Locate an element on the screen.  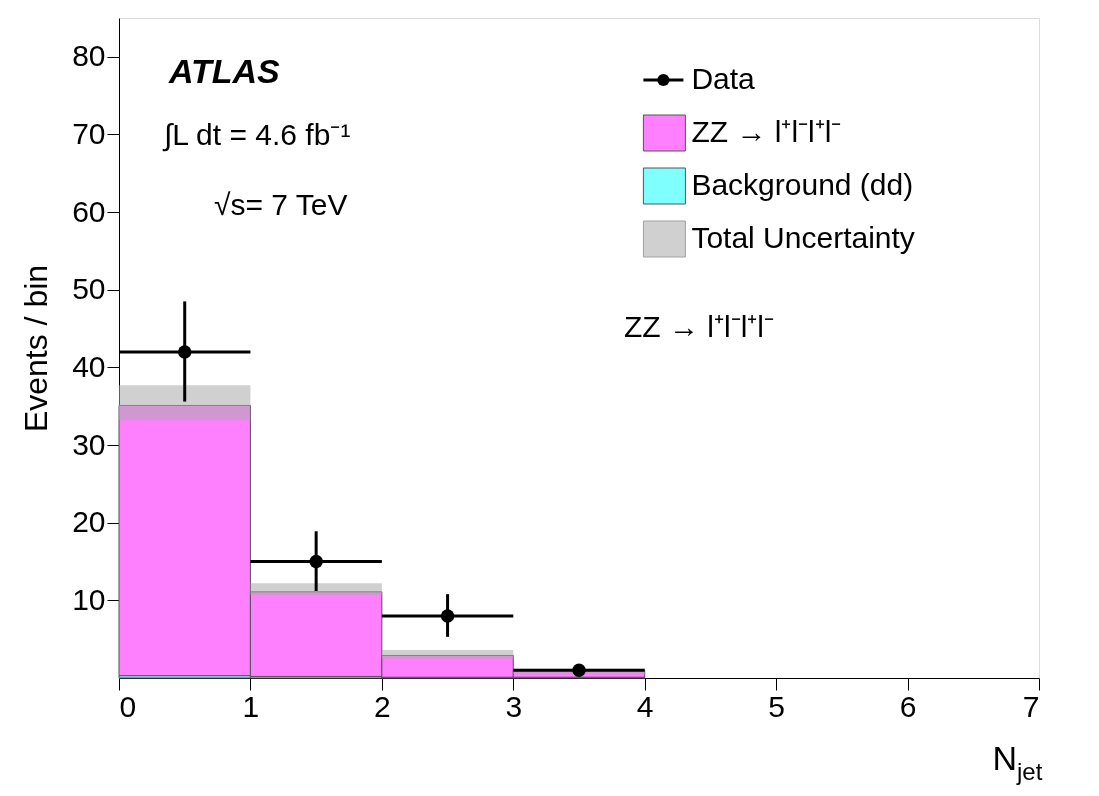
y-tick-label: 40 is located at coordinates (89, 366).